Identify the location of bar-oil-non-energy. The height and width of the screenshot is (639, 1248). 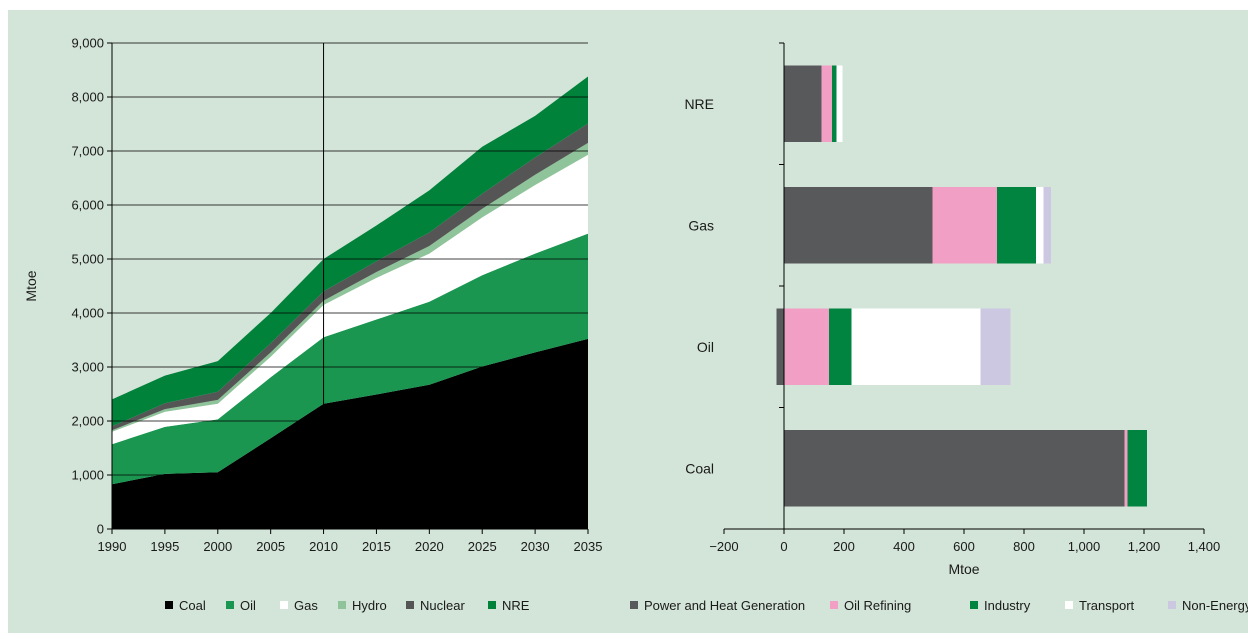
(995, 346).